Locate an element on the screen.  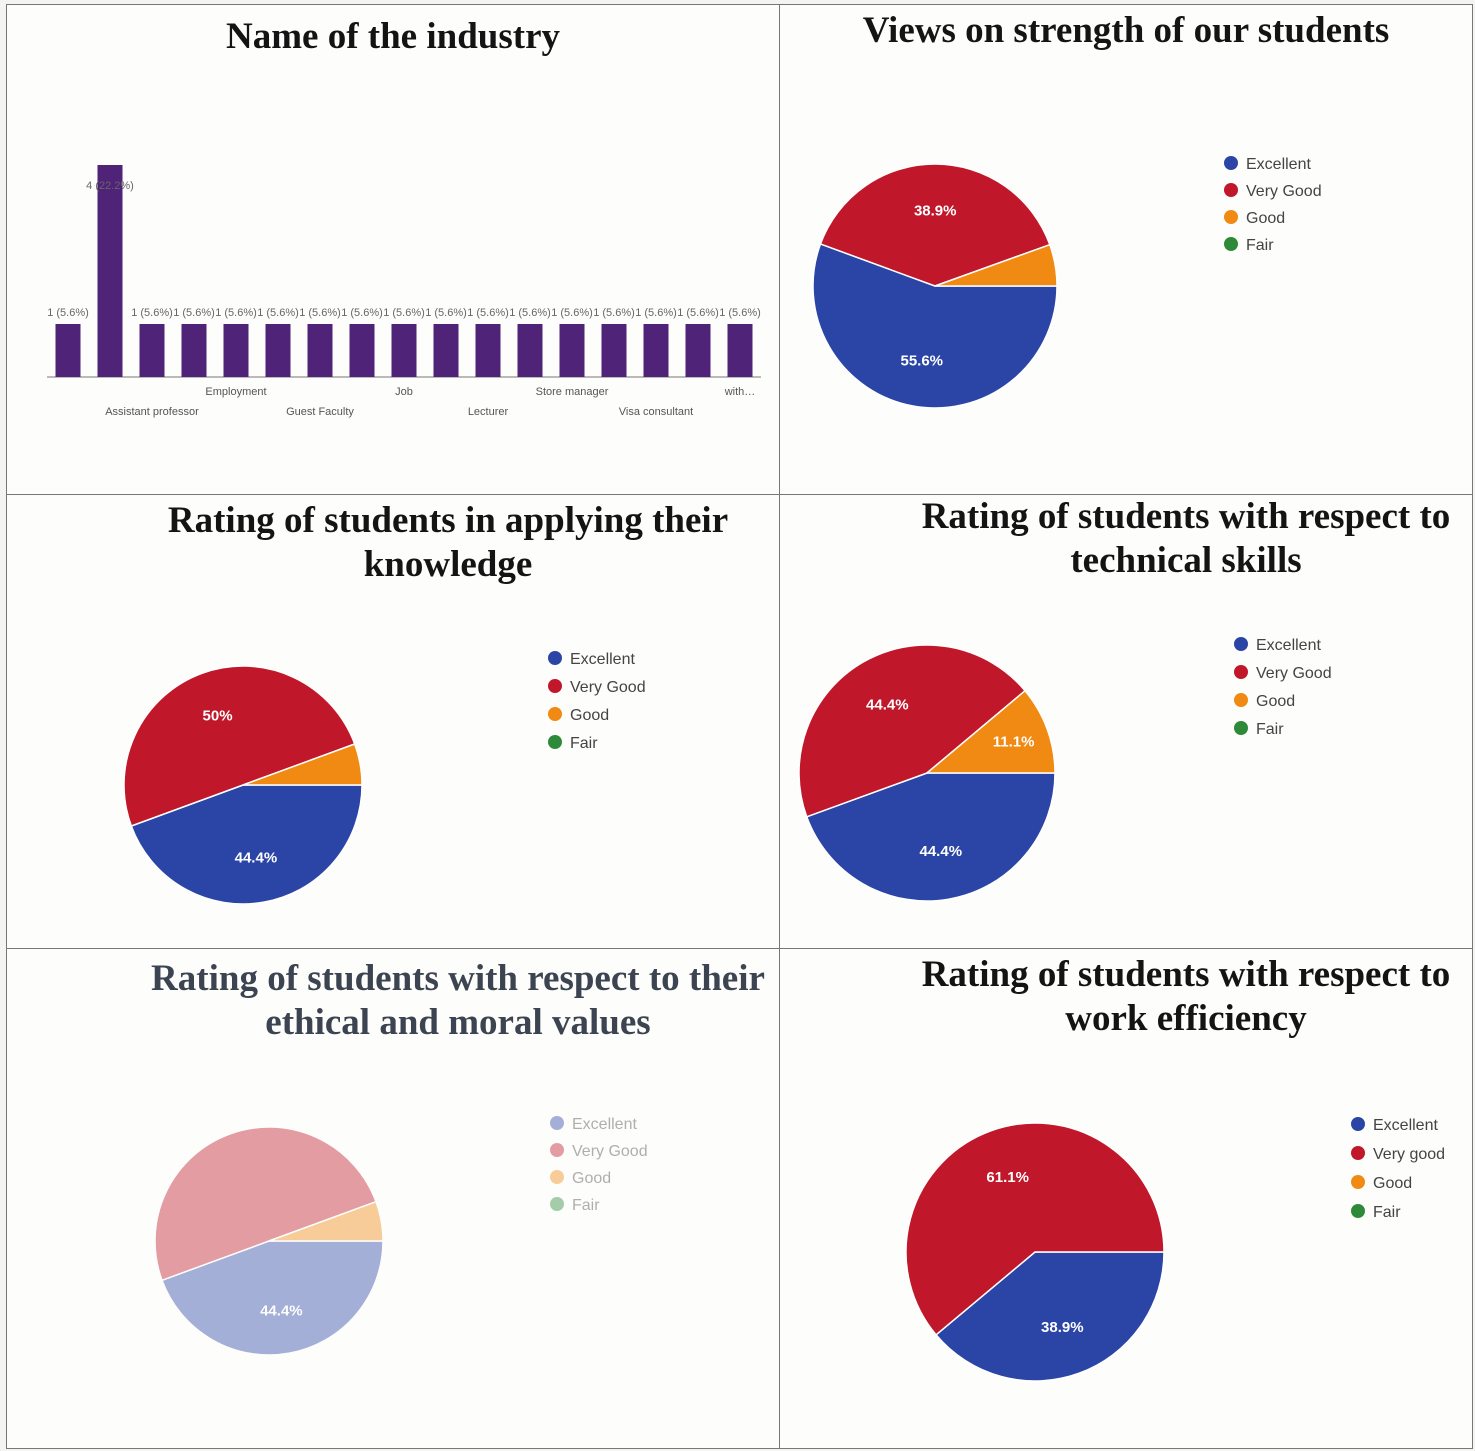
pie: 44.4% is located at coordinates (269, 1241).